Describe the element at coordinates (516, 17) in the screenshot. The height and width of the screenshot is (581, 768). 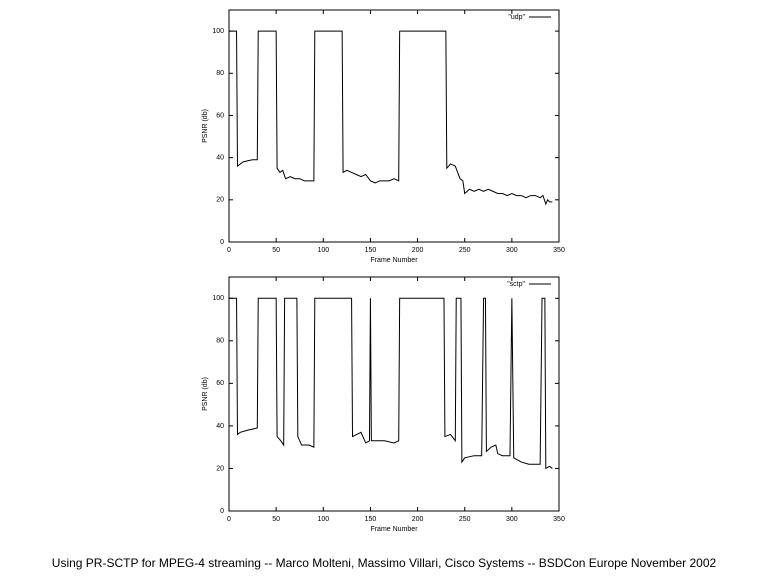
I see `legend-label: "udp"` at that location.